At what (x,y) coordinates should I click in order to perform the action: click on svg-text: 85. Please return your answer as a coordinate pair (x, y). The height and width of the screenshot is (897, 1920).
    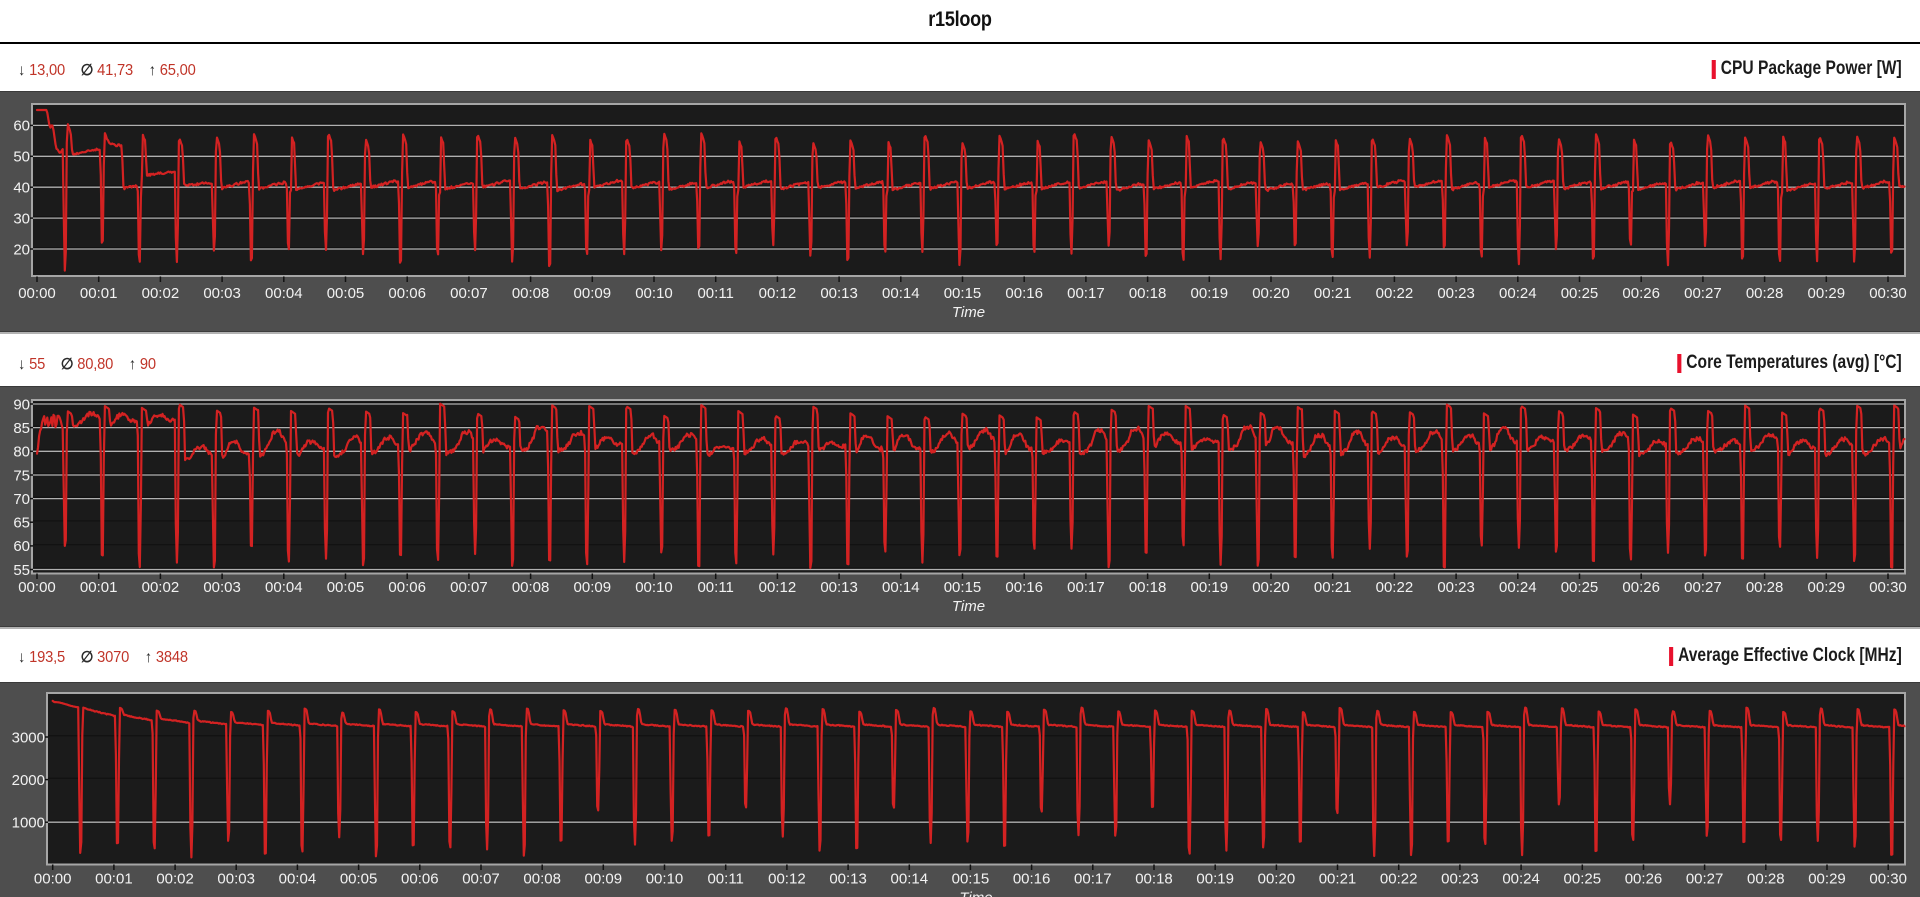
    Looking at the image, I should click on (21, 428).